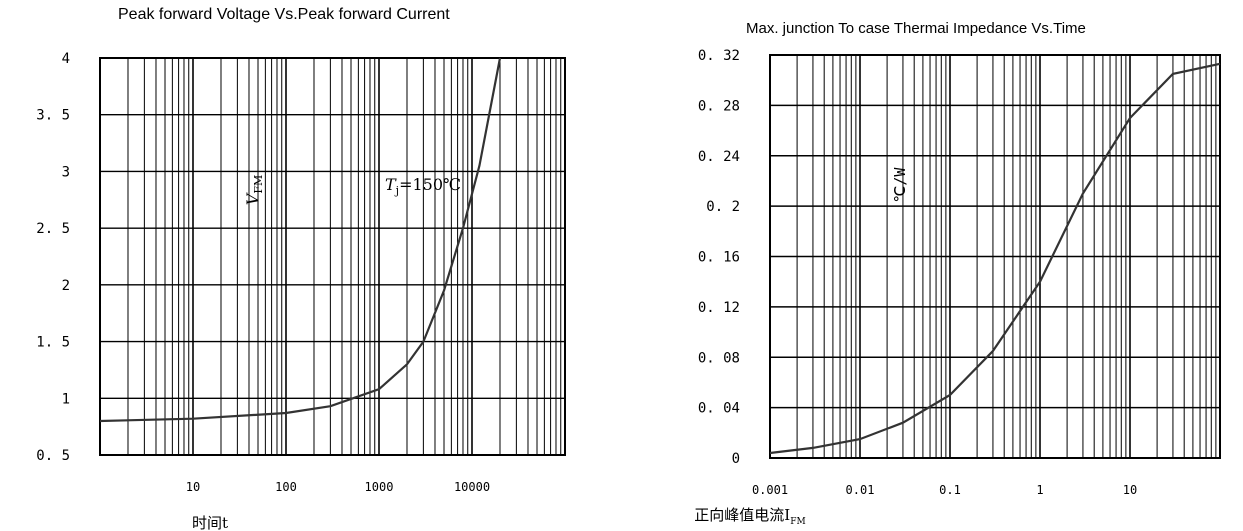  What do you see at coordinates (66, 286) in the screenshot?
I see `y-tick-label: 2` at bounding box center [66, 286].